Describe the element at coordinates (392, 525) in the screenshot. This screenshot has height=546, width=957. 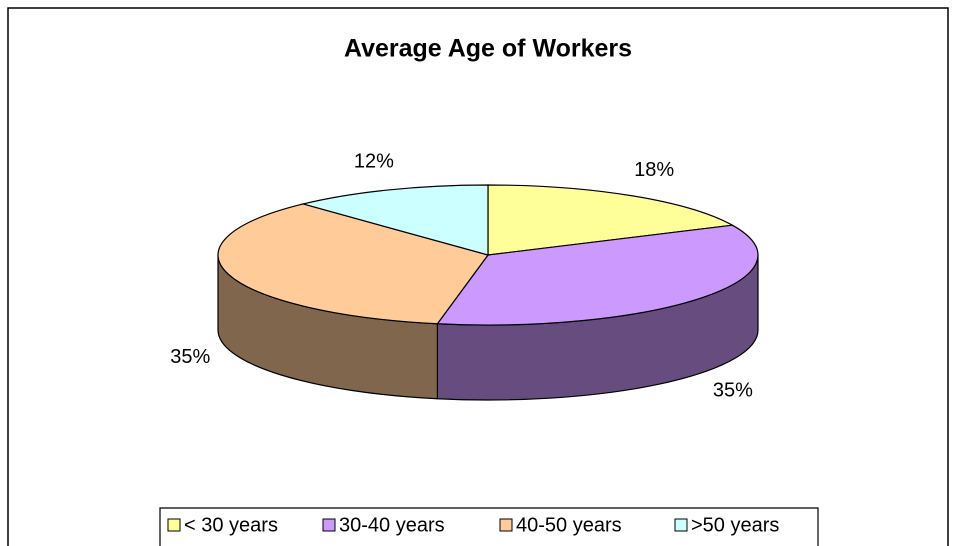
I see `legend-label: 30-40 years` at that location.